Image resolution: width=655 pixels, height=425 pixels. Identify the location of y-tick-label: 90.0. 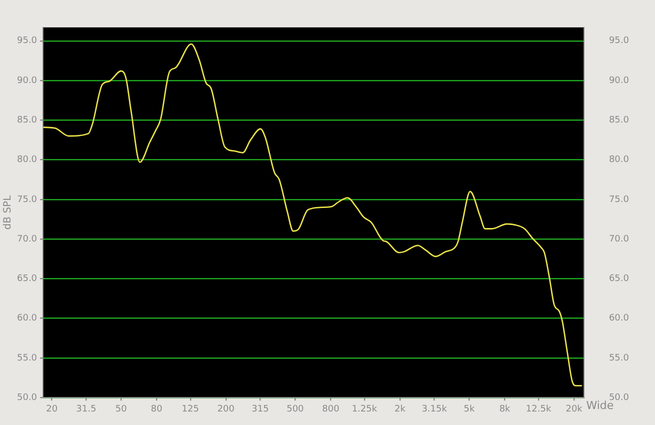
(27, 81).